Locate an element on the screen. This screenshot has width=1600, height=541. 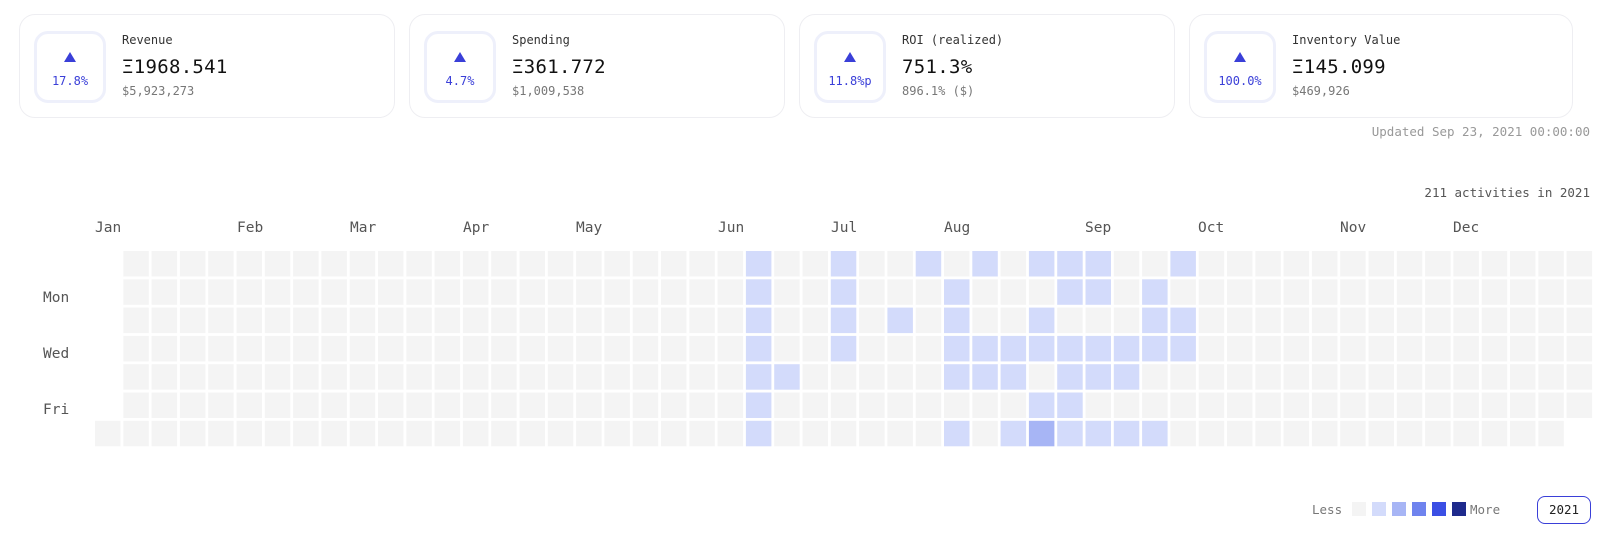
year-select-button: 2021 is located at coordinates (1564, 510).